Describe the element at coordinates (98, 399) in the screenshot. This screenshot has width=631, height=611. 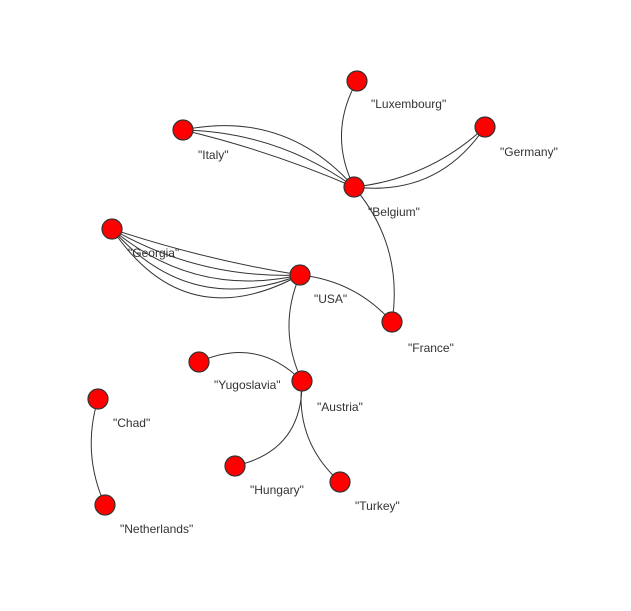
I see `node-chad` at that location.